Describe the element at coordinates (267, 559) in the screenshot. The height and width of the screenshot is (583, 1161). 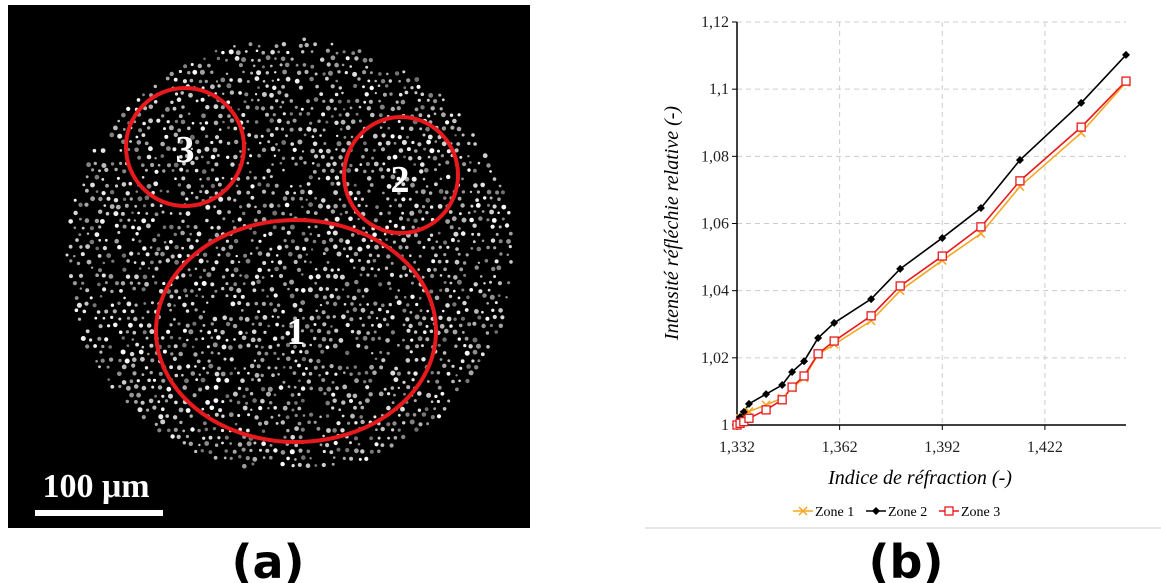
I see `panel-label: (a)` at that location.